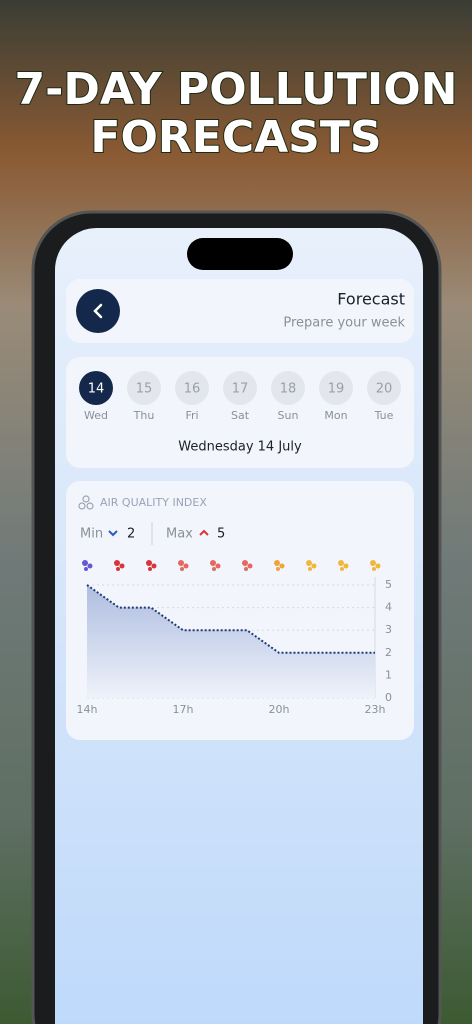 The height and width of the screenshot is (1024, 472). I want to click on y-tick-label: 5, so click(388, 584).